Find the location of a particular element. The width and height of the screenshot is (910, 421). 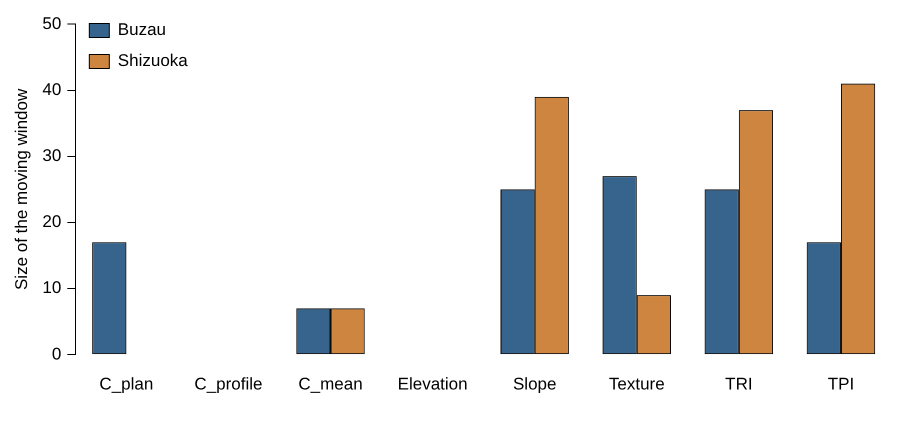

x-tick-label: Elevation is located at coordinates (433, 384).